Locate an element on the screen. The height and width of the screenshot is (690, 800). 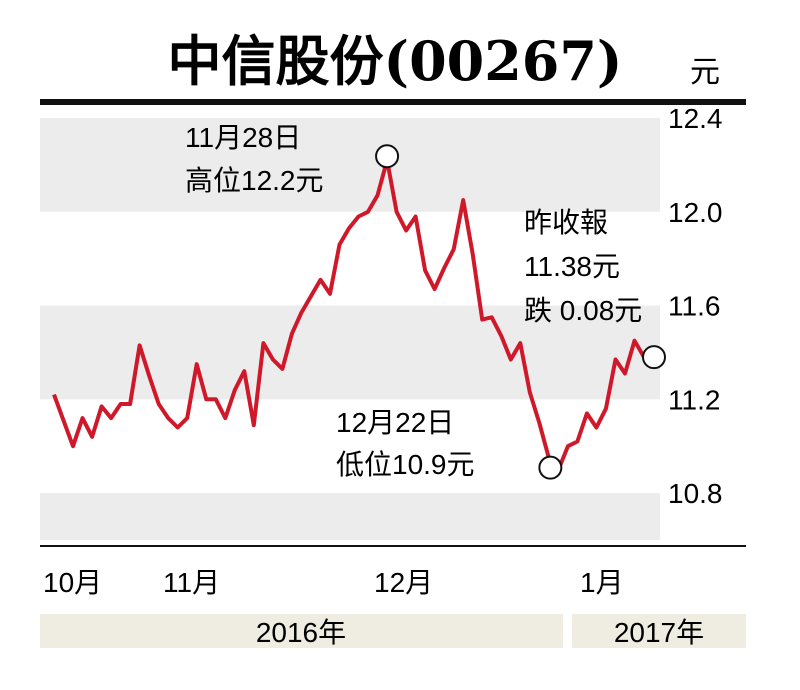
year-band-2017 is located at coordinates (659, 631).